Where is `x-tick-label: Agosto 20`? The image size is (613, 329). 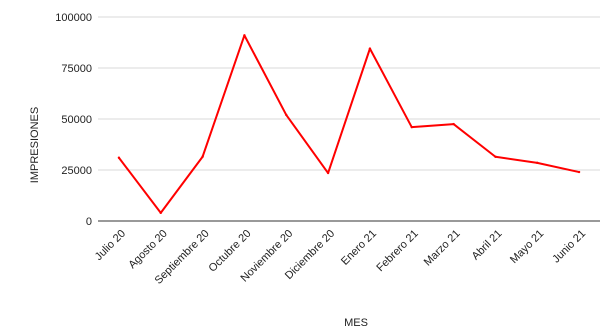
x-tick-label: Agosto 20 is located at coordinates (148, 250).